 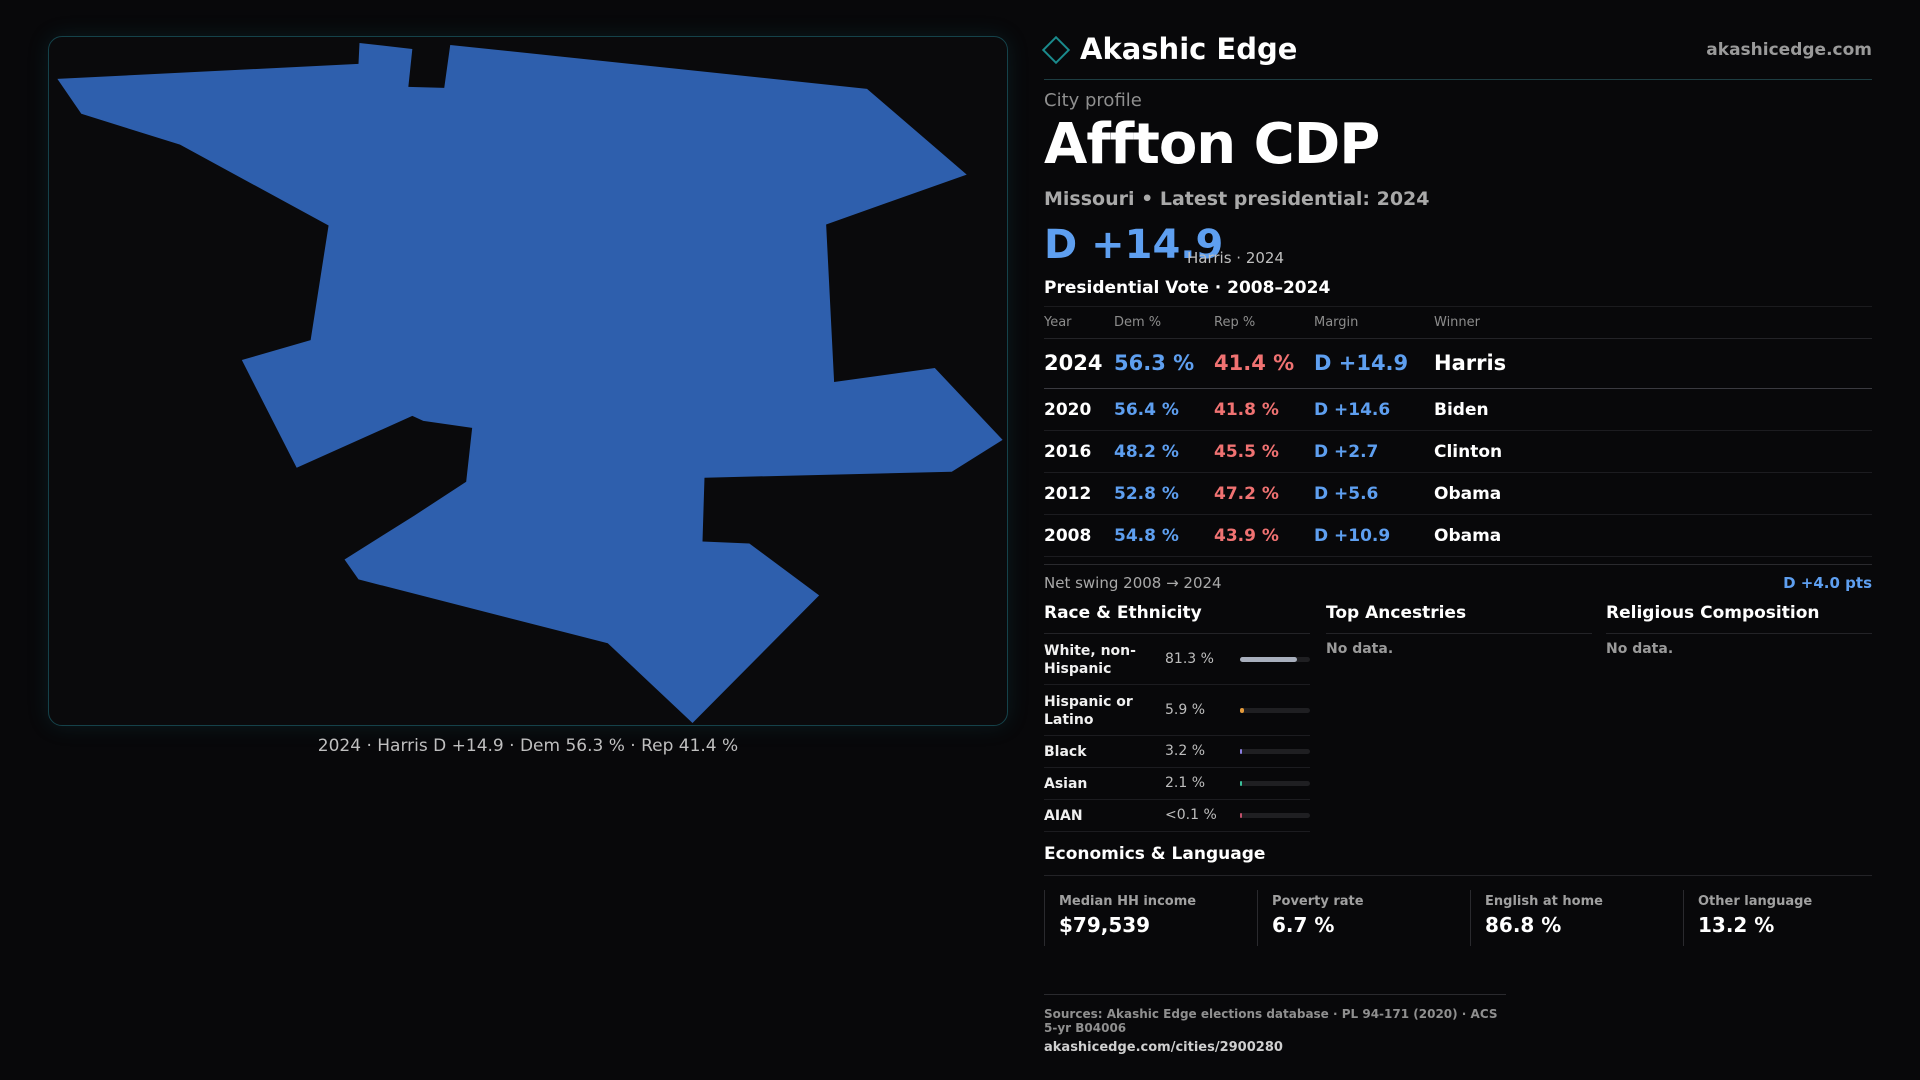 I want to click on stat-value: 6.7 %, so click(x=1303, y=925).